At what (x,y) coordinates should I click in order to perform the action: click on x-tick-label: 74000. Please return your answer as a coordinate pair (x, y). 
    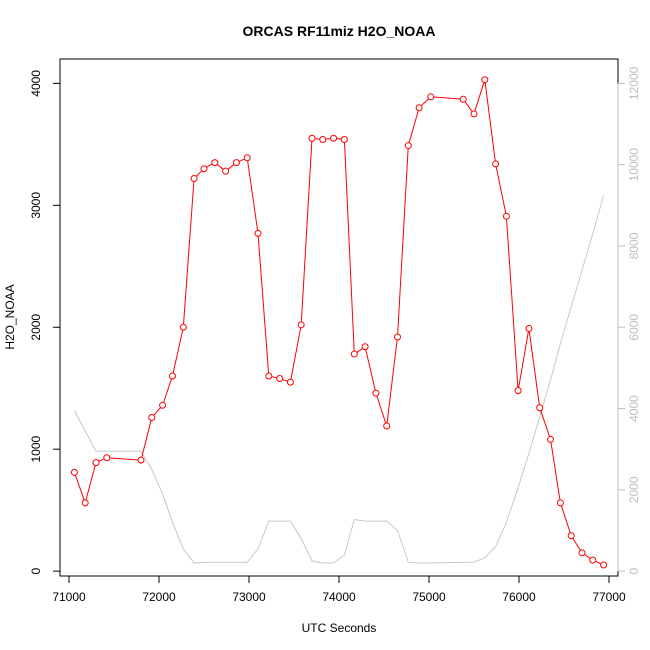
    Looking at the image, I should click on (339, 597).